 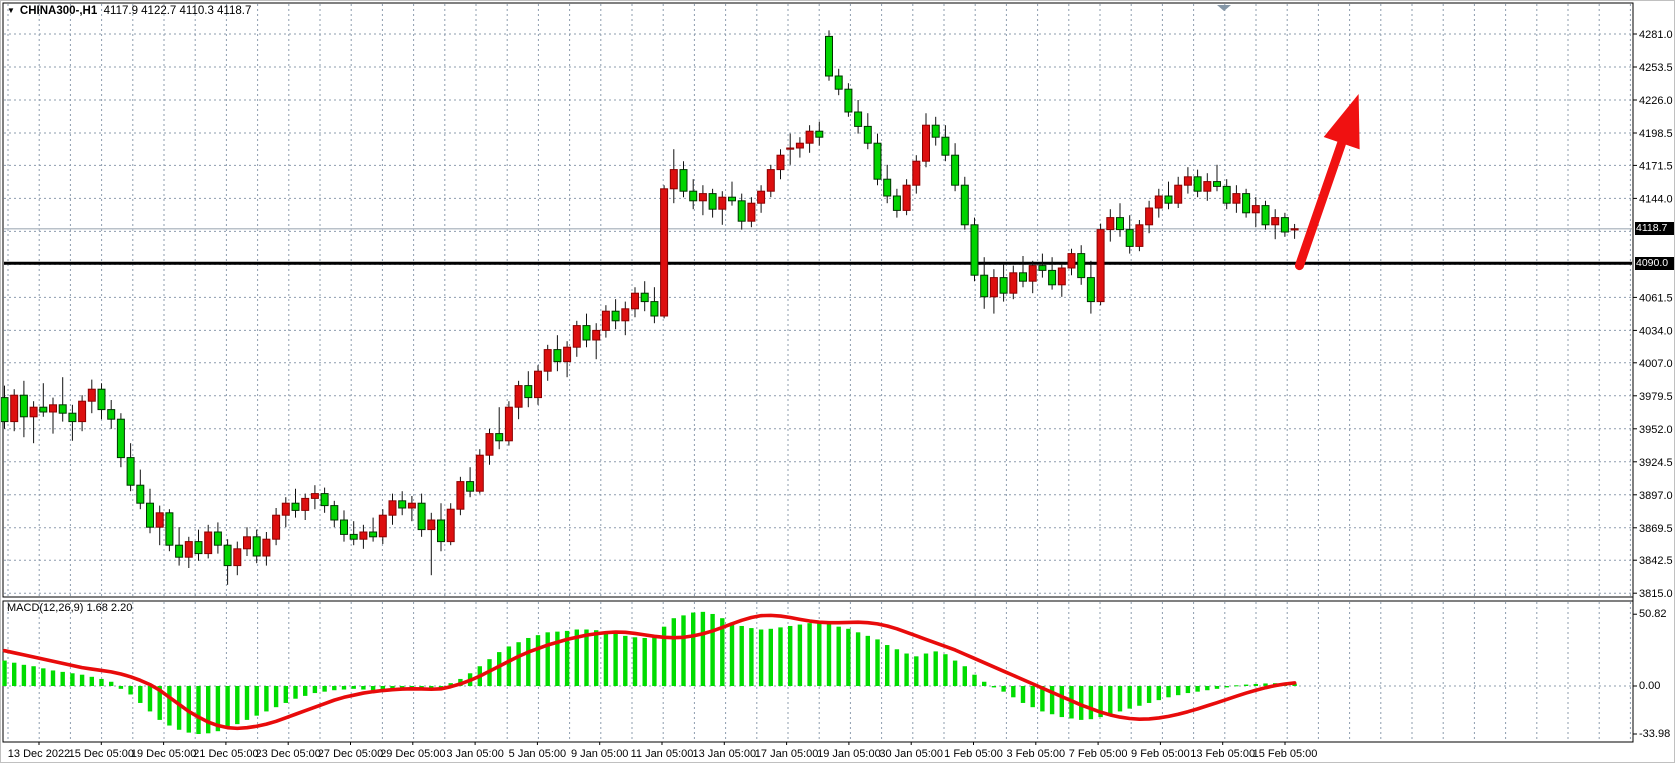 I want to click on time-axis-label: 3 Jan 05:00, so click(x=475, y=754).